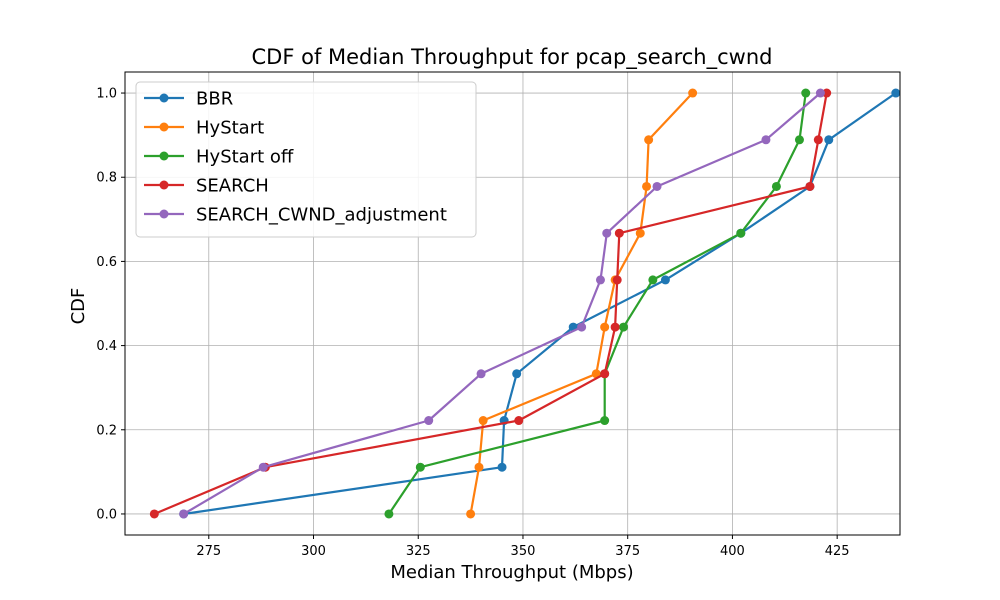  What do you see at coordinates (313, 551) in the screenshot?
I see `x-tick-label: 300` at bounding box center [313, 551].